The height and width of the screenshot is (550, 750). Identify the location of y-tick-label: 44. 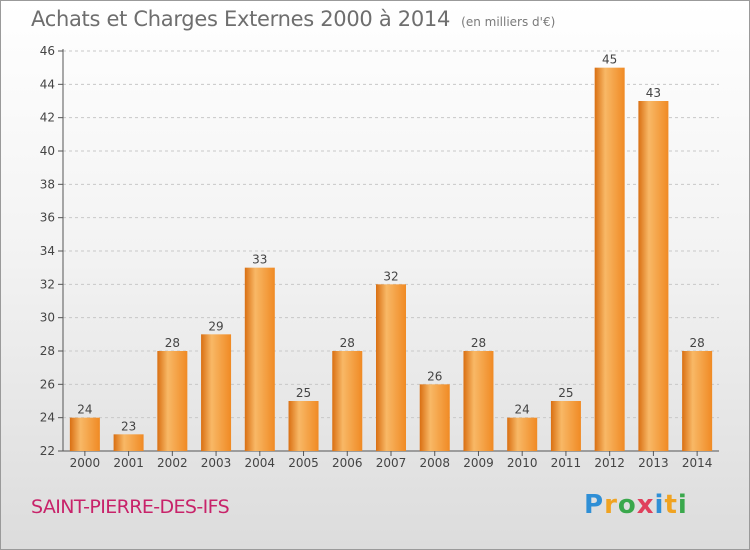
(47, 84).